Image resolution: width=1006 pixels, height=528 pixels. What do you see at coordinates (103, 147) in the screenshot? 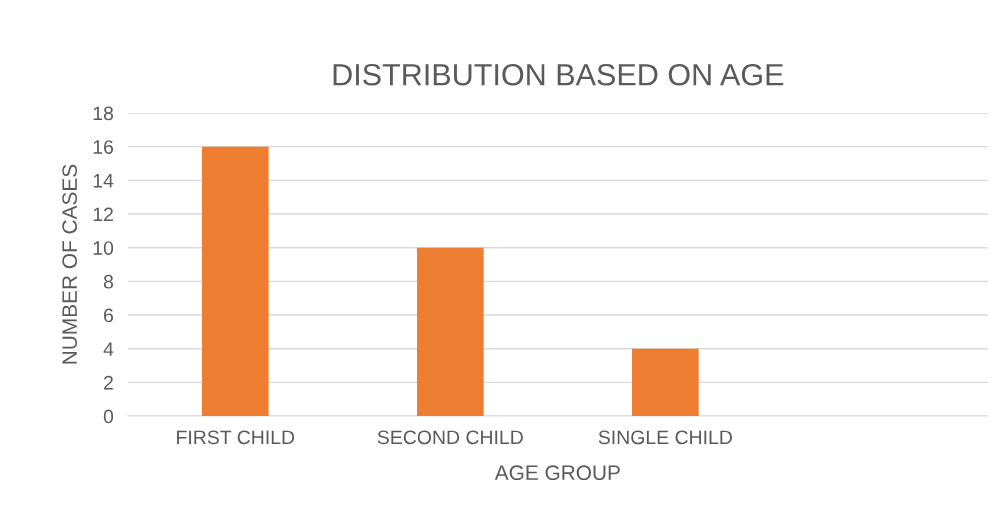
I see `y-tick-label: 16` at bounding box center [103, 147].